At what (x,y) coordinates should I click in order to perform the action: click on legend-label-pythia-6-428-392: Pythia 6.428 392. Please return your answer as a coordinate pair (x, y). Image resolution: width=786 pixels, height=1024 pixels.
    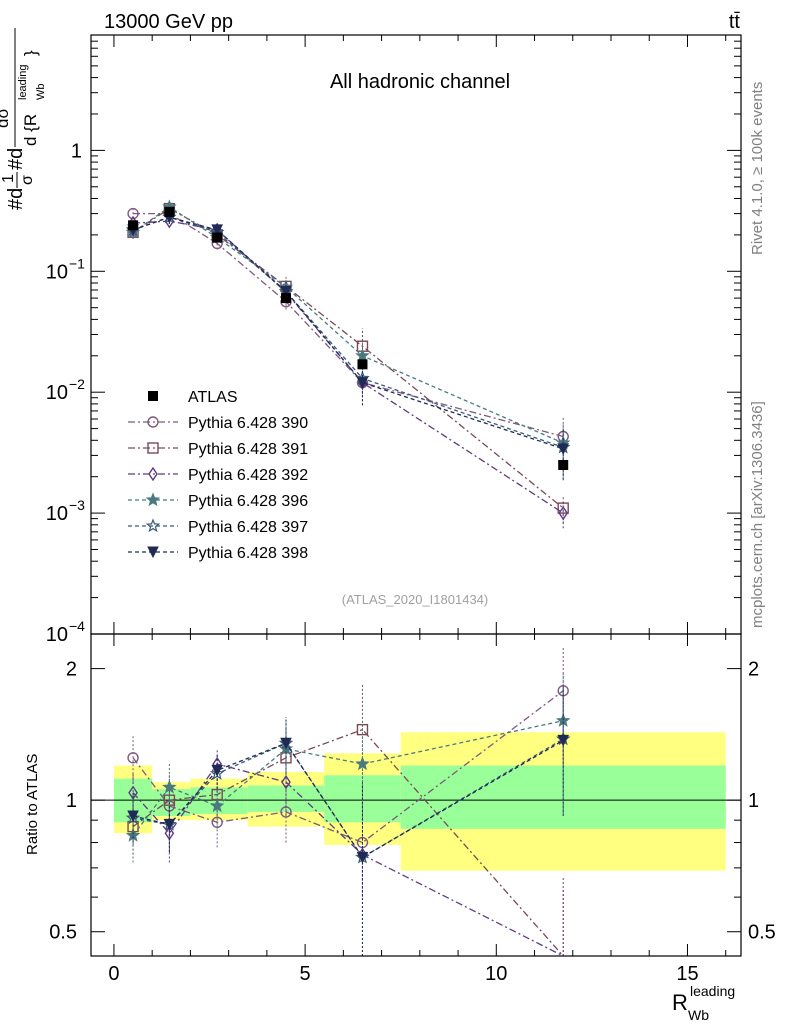
    Looking at the image, I should click on (248, 475).